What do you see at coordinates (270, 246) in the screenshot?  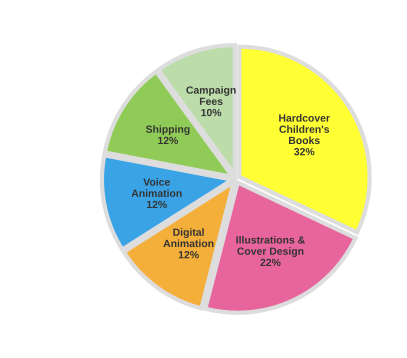 I see `slice-label: Illustrations & Cover Design` at bounding box center [270, 246].